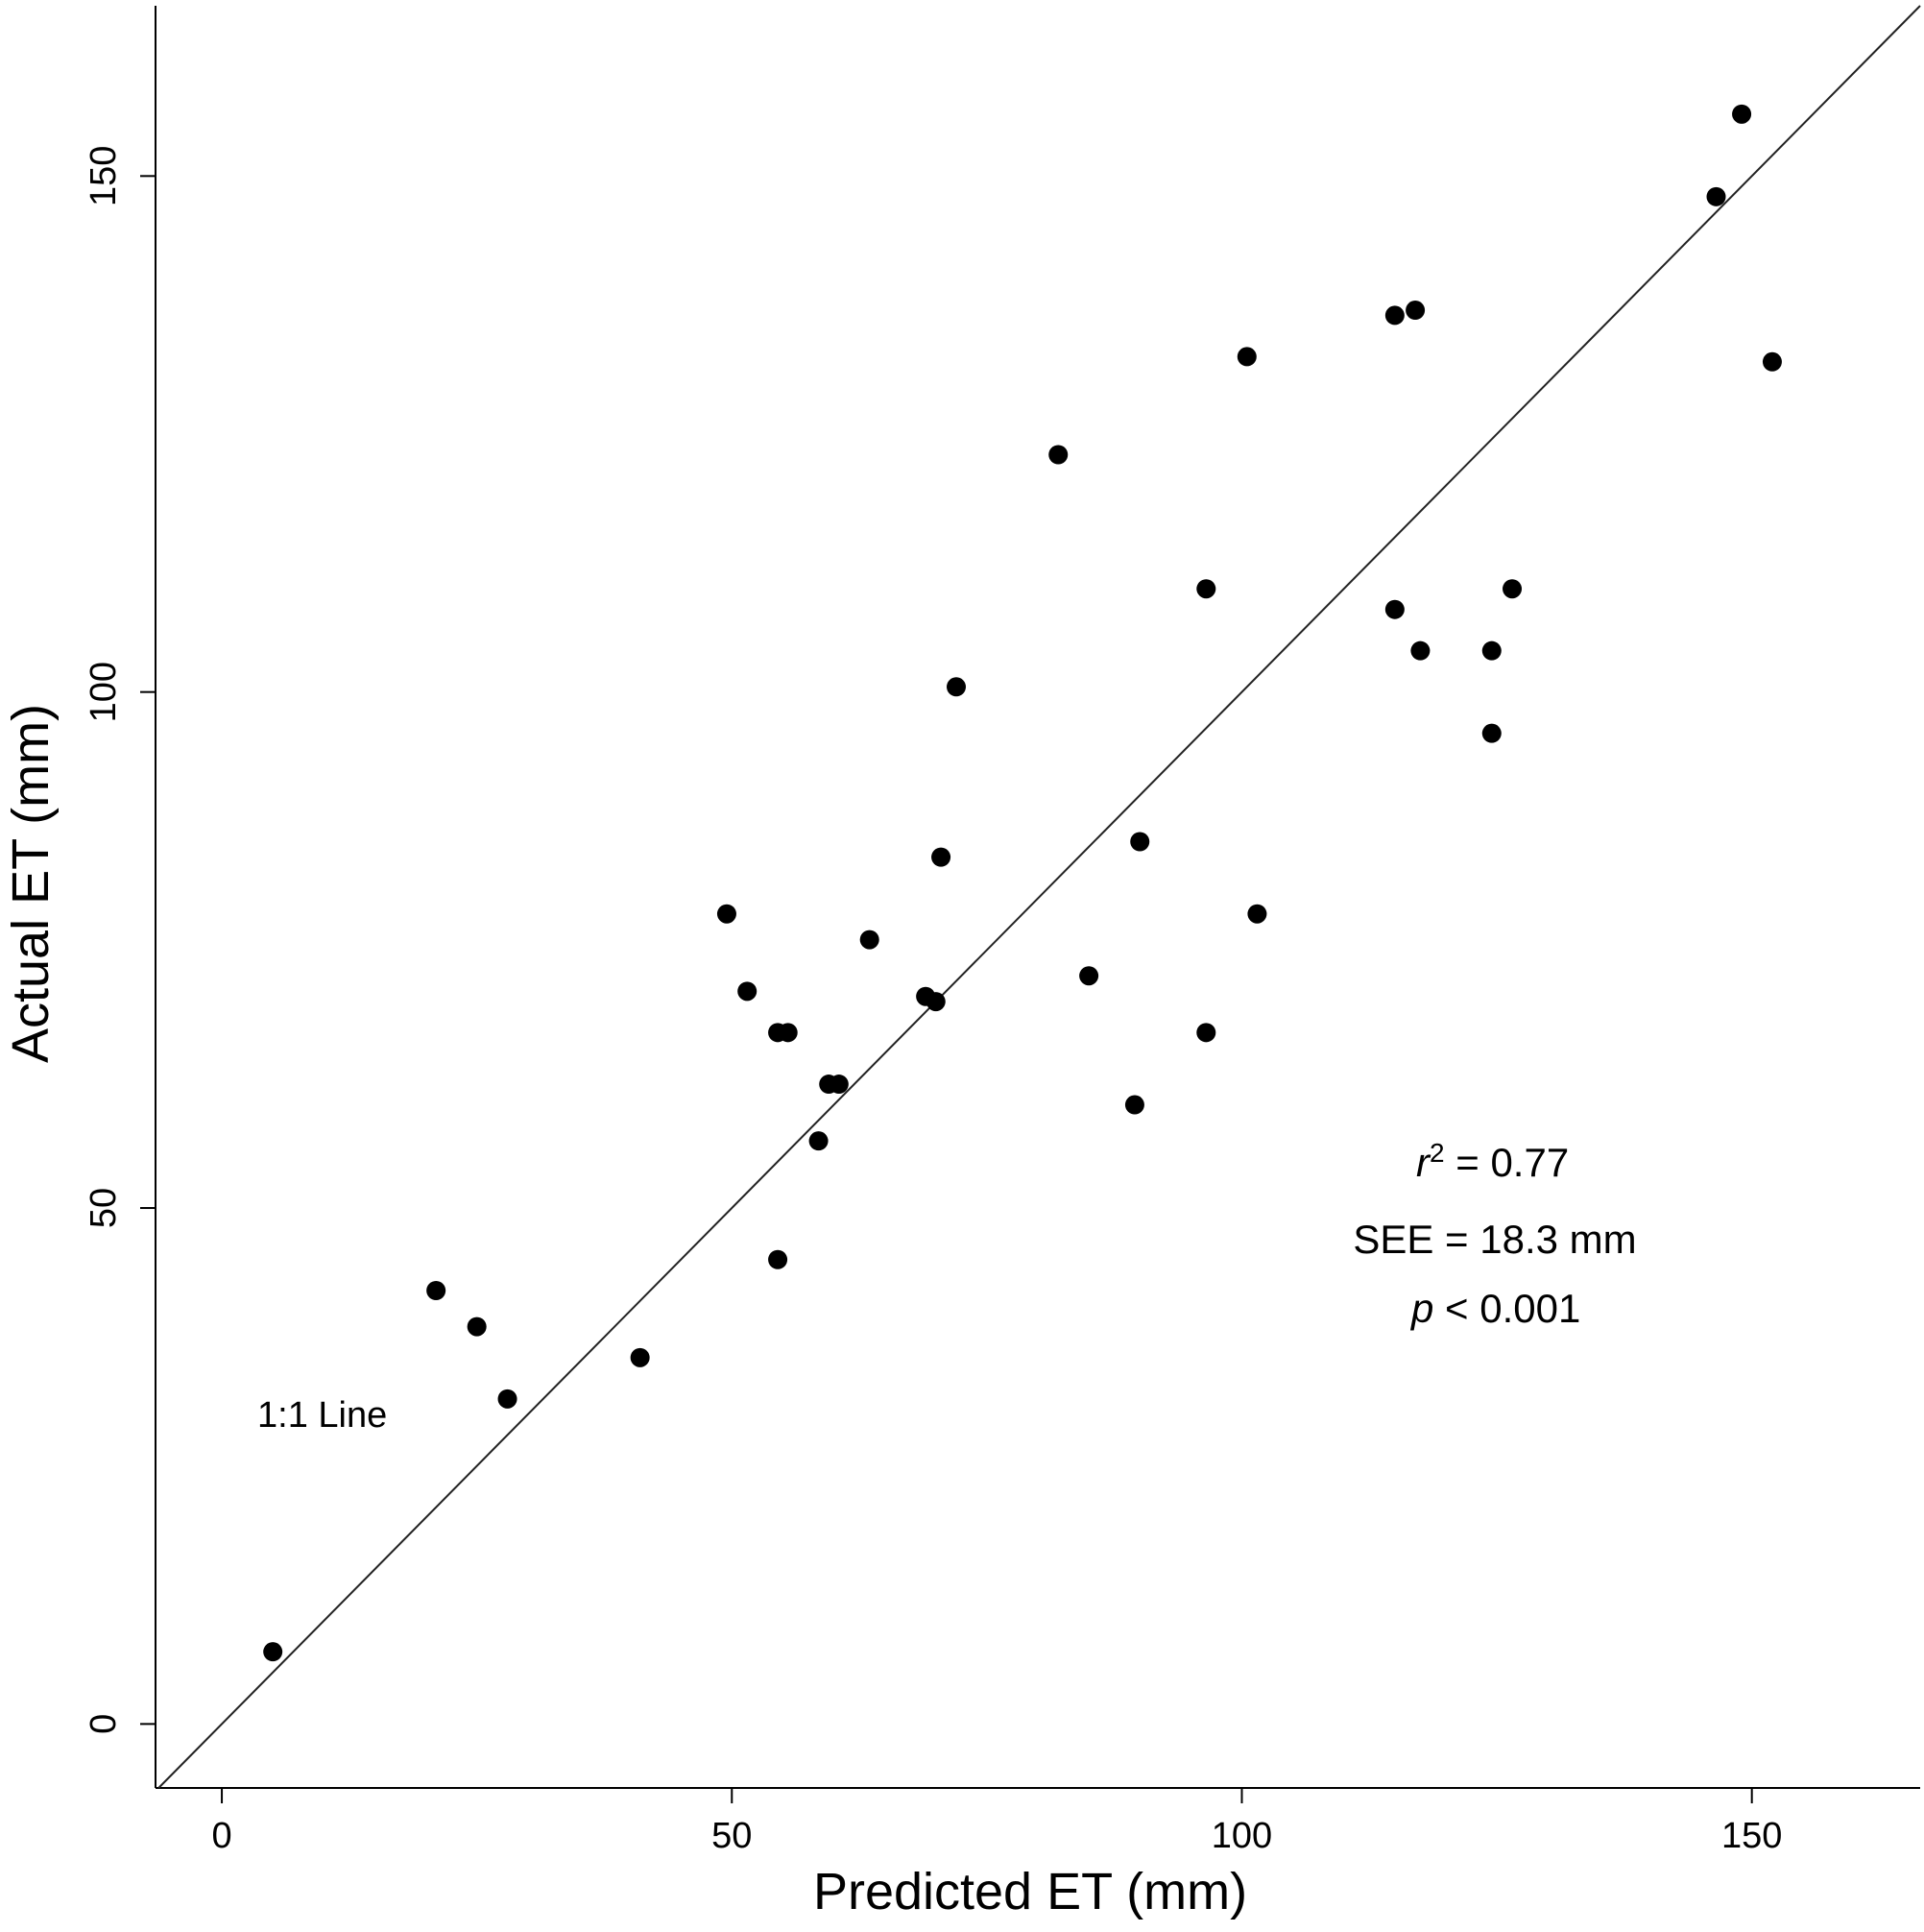 Image resolution: width=1924 pixels, height=1932 pixels. I want to click on y-tick-label: 0, so click(104, 1724).